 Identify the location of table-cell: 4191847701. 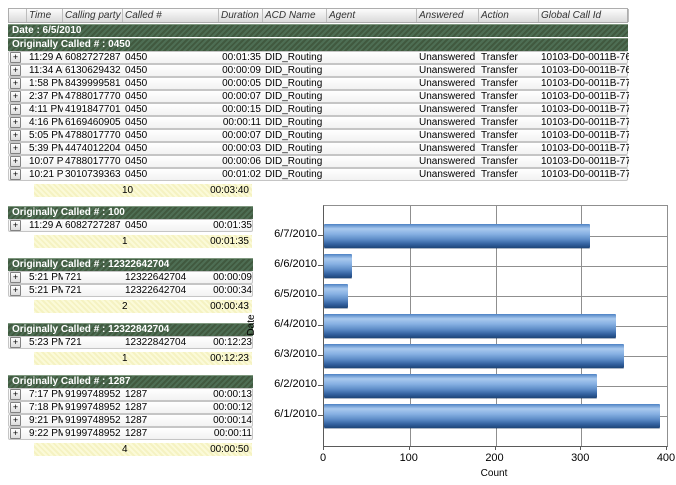
(93, 109).